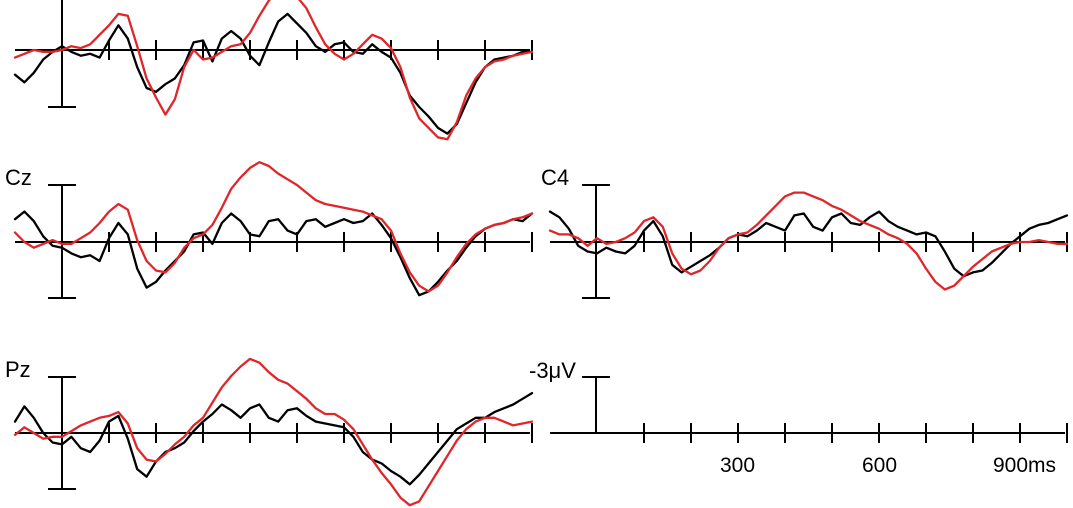 This screenshot has width=1073, height=508. I want to click on panel-cz: Cz, so click(269, 230).